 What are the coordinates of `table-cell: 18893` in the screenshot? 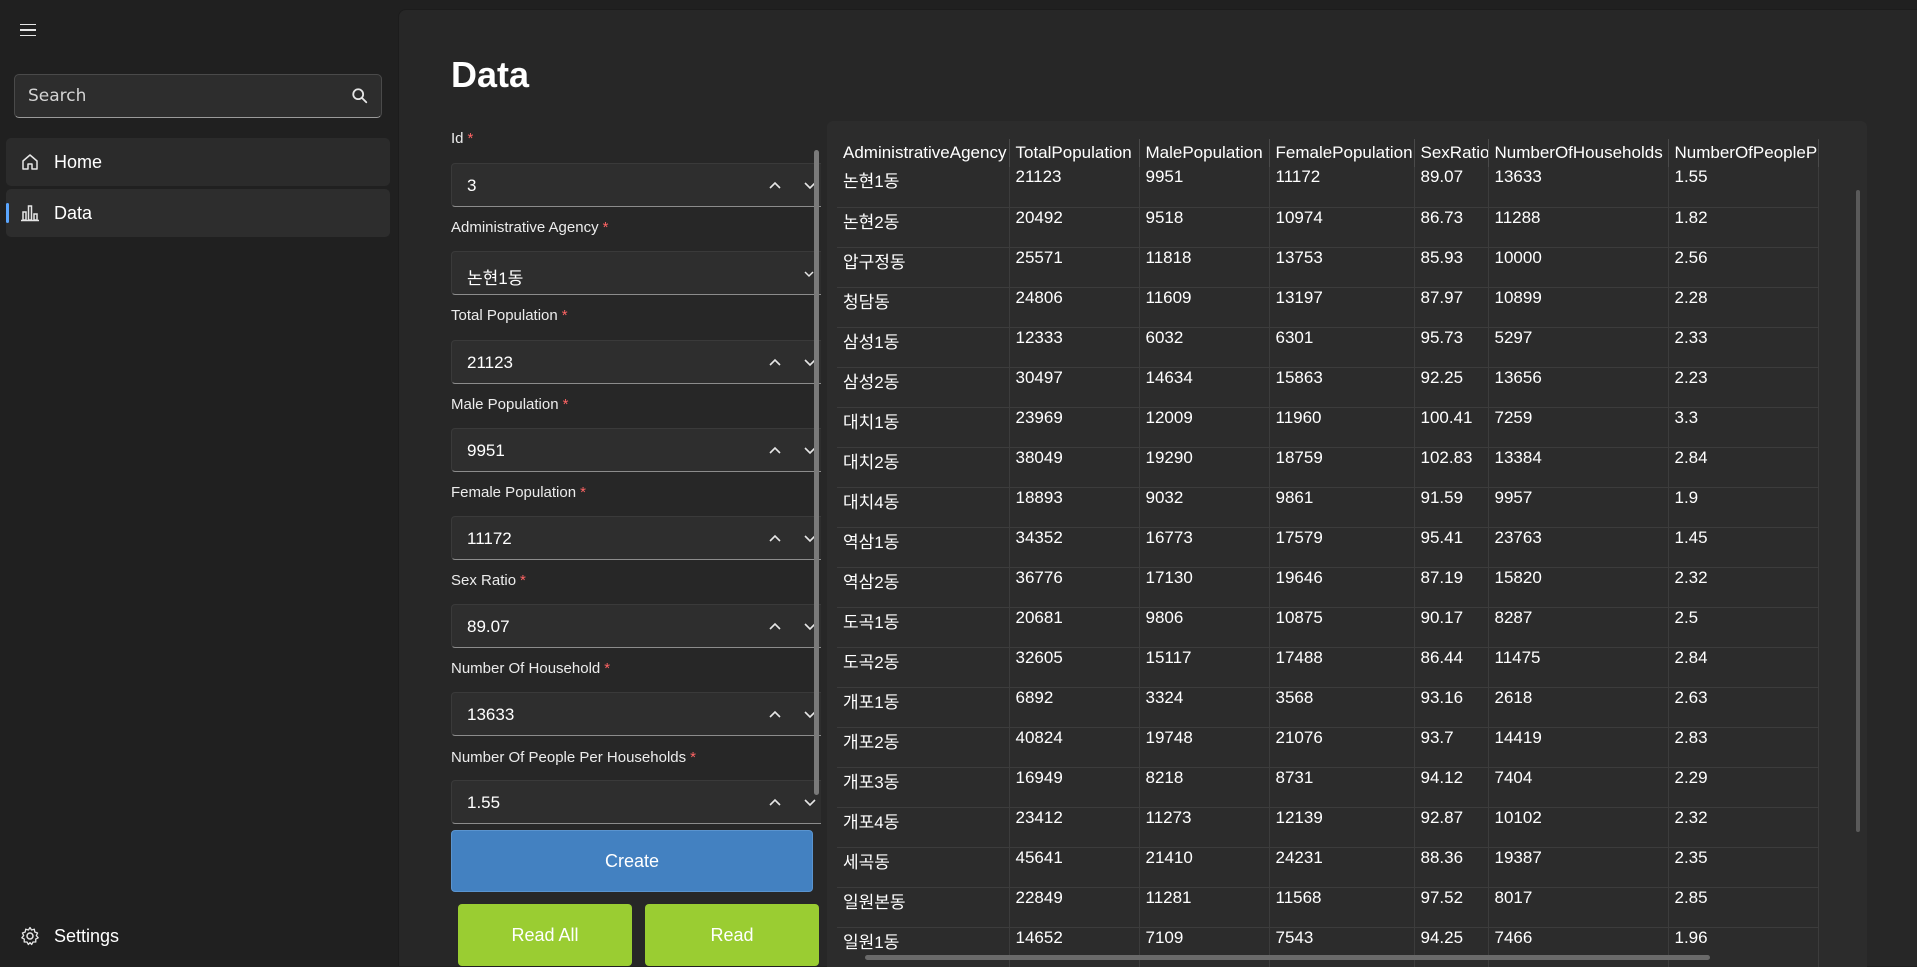 It's located at (1074, 506).